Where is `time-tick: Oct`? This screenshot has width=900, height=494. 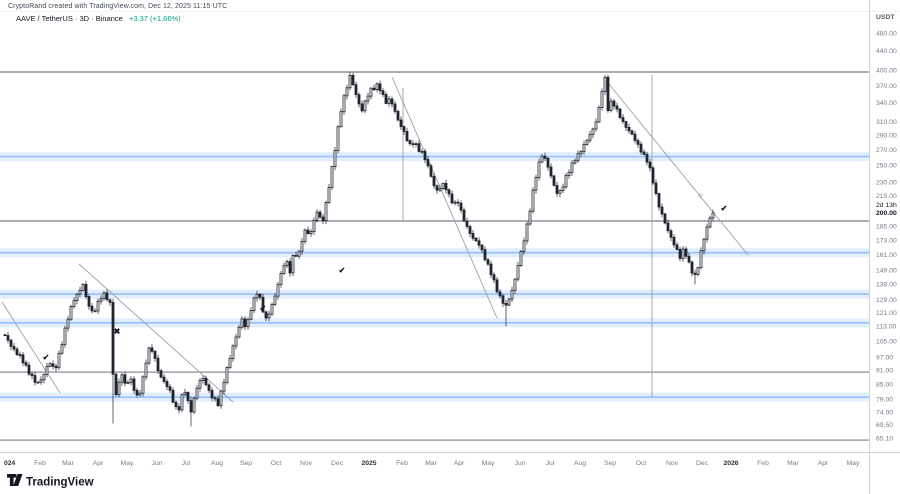
time-tick: Oct is located at coordinates (641, 463).